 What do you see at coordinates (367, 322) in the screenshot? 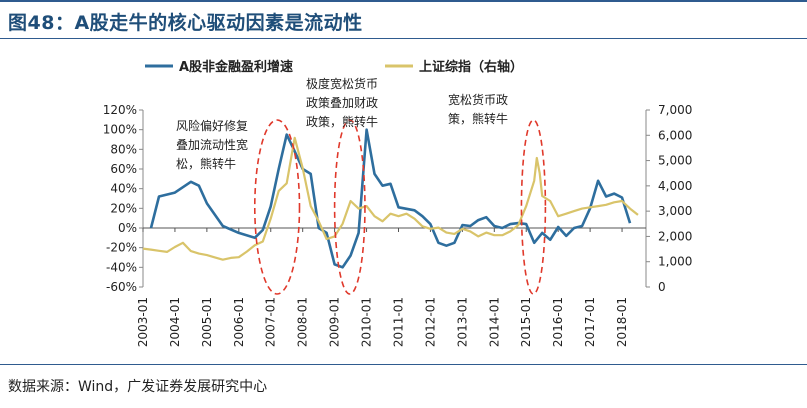
I see `x-tick-label: 2010-01` at bounding box center [367, 322].